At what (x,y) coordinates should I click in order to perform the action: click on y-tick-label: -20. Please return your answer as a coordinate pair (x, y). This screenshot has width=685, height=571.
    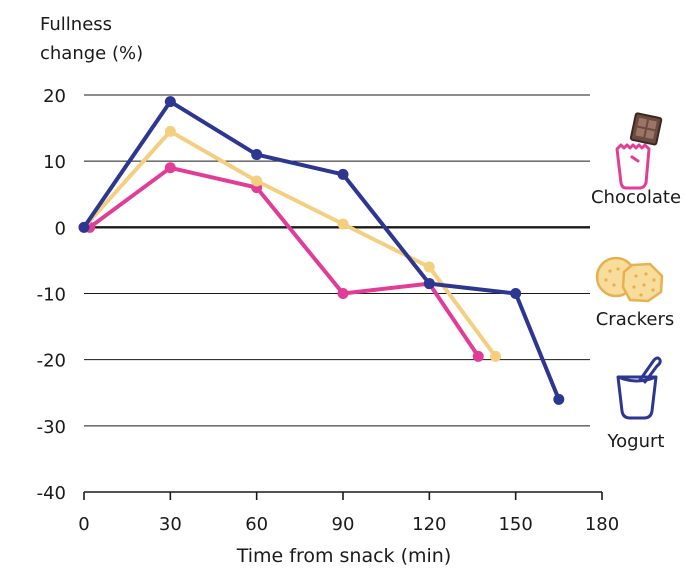
    Looking at the image, I should click on (51, 361).